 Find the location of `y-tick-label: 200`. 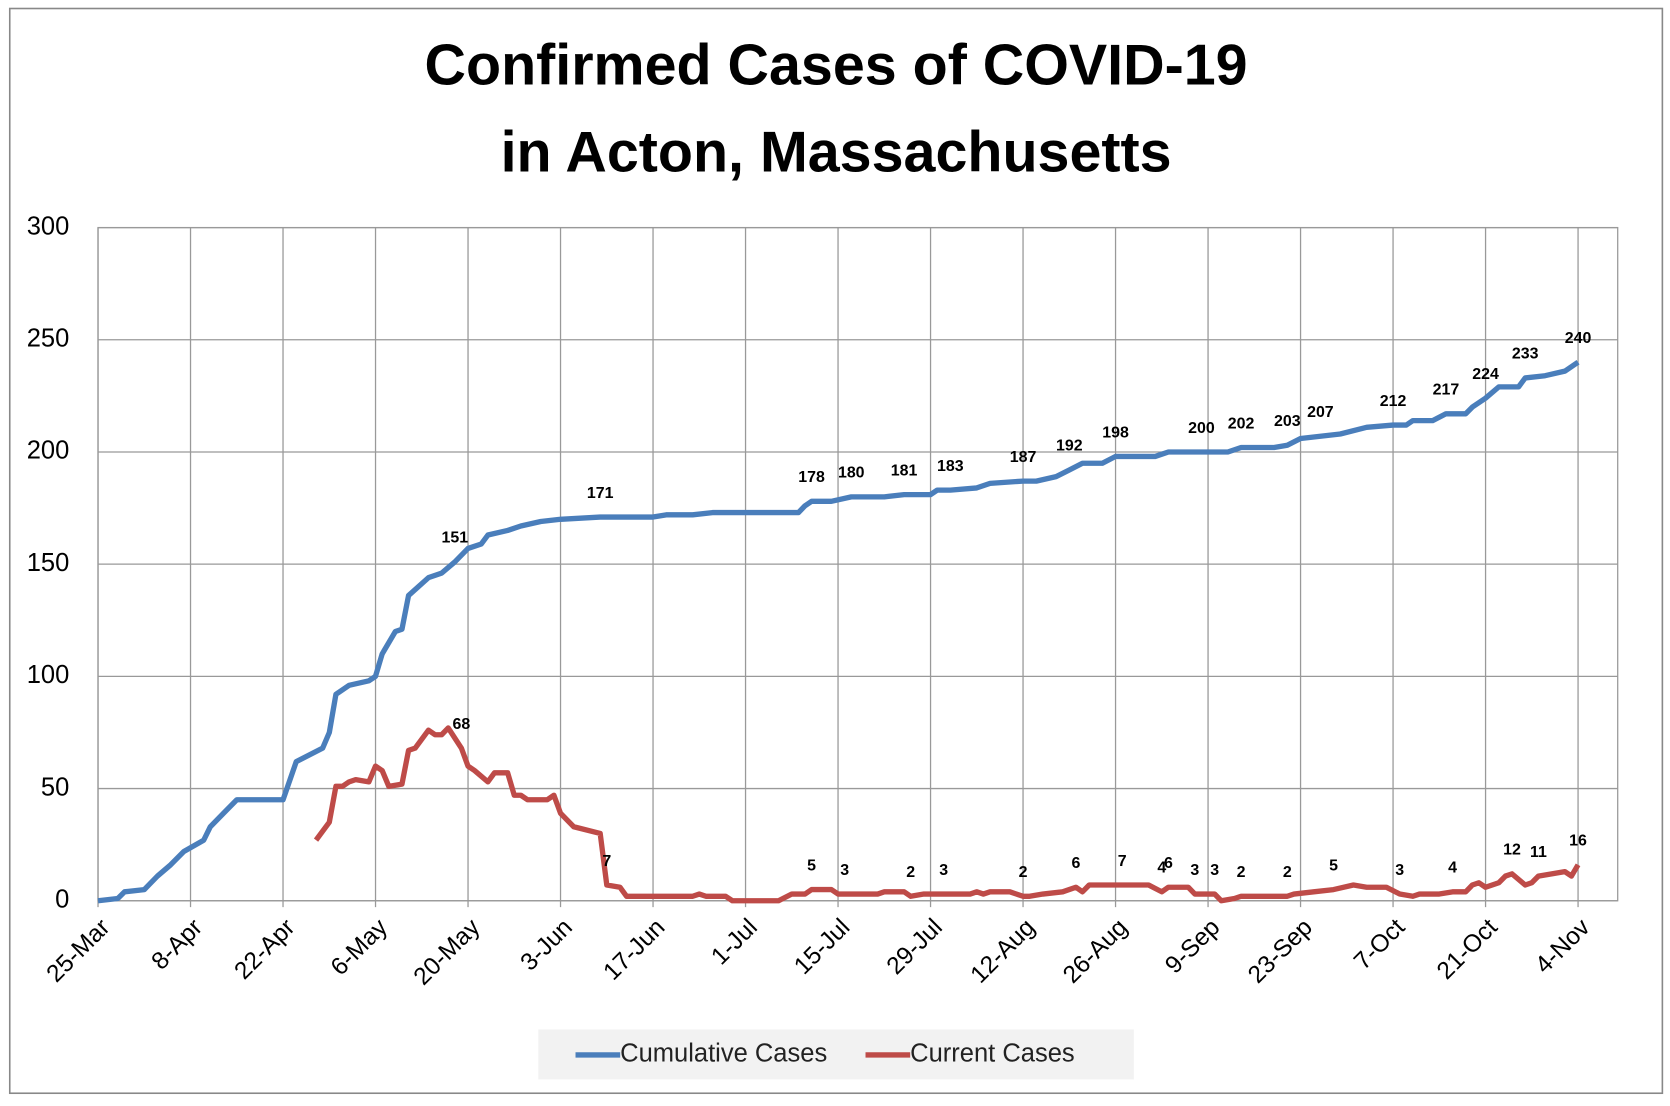

y-tick-label: 200 is located at coordinates (48, 451).